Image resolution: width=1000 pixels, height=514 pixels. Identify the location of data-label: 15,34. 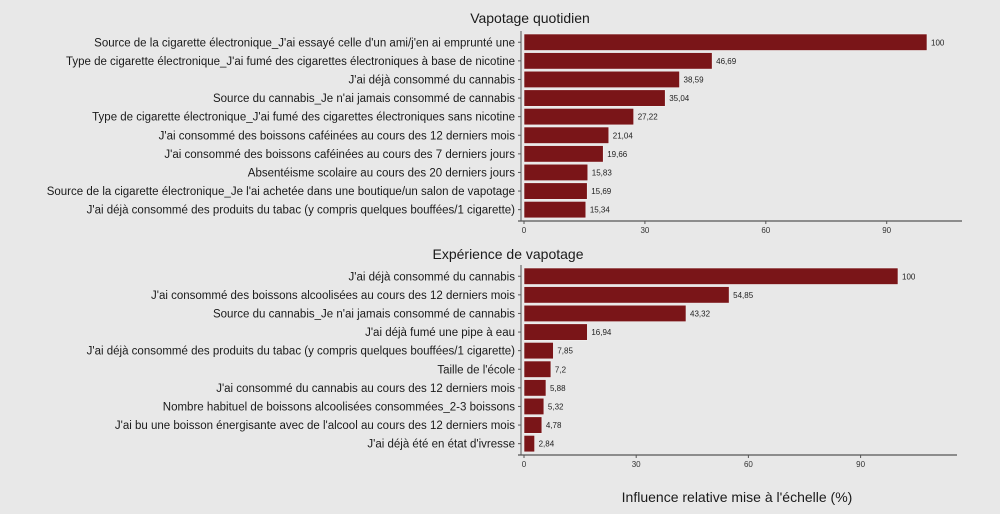
(600, 210).